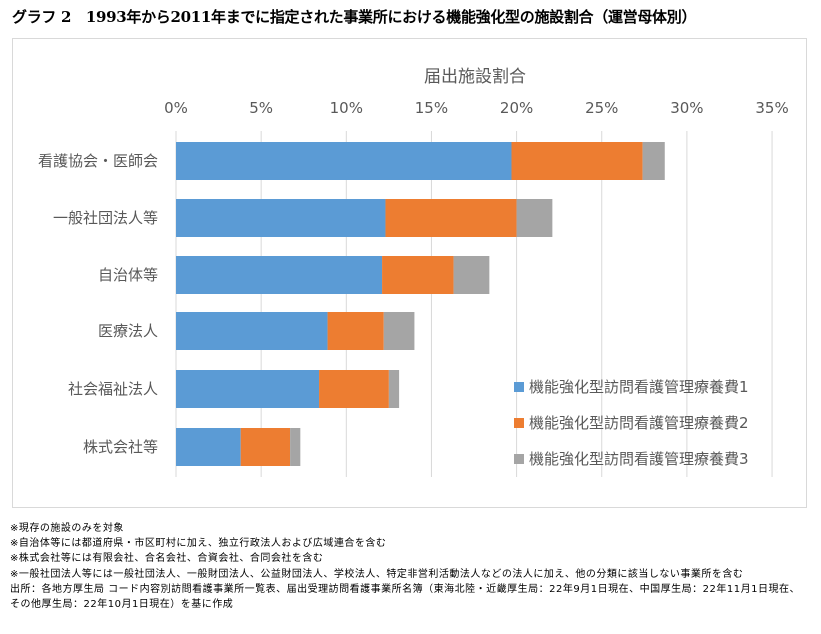 This screenshot has height=634, width=821. What do you see at coordinates (601, 108) in the screenshot?
I see `x-tick-label: 25%` at bounding box center [601, 108].